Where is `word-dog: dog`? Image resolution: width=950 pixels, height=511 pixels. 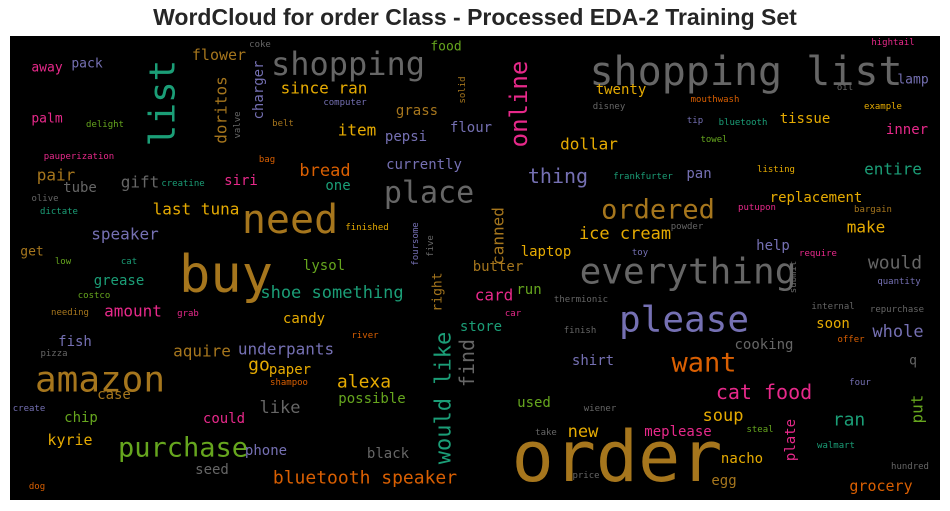 word-dog: dog is located at coordinates (37, 487).